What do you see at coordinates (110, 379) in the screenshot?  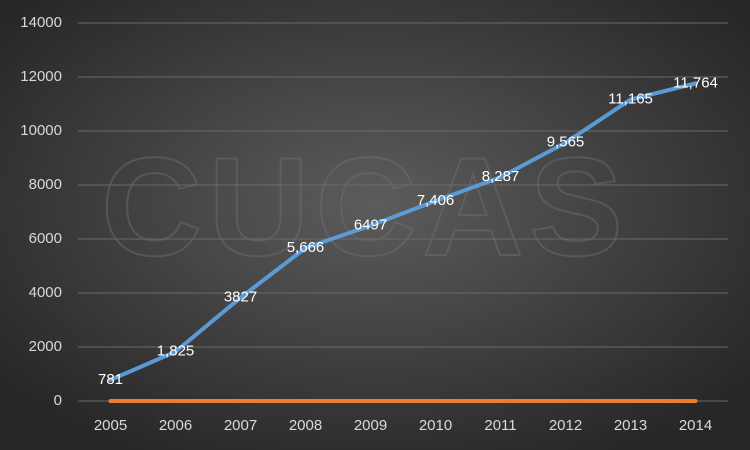 I see `data-label: 781` at bounding box center [110, 379].